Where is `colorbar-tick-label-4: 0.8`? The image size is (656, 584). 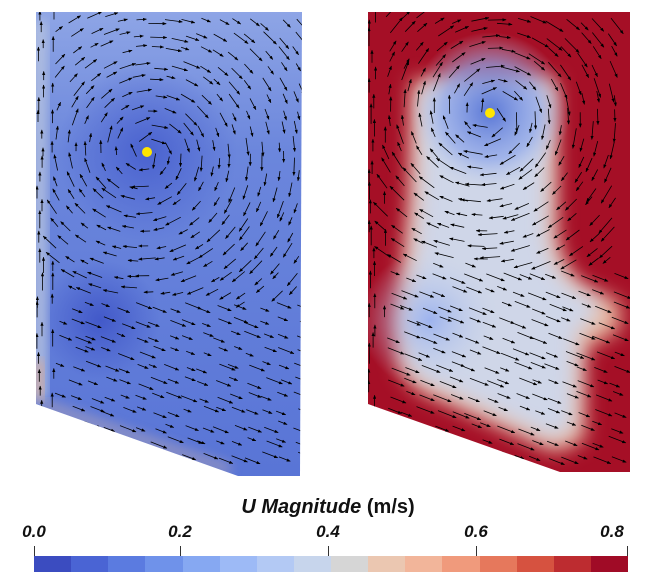 colorbar-tick-label-4: 0.8 is located at coordinates (612, 531).